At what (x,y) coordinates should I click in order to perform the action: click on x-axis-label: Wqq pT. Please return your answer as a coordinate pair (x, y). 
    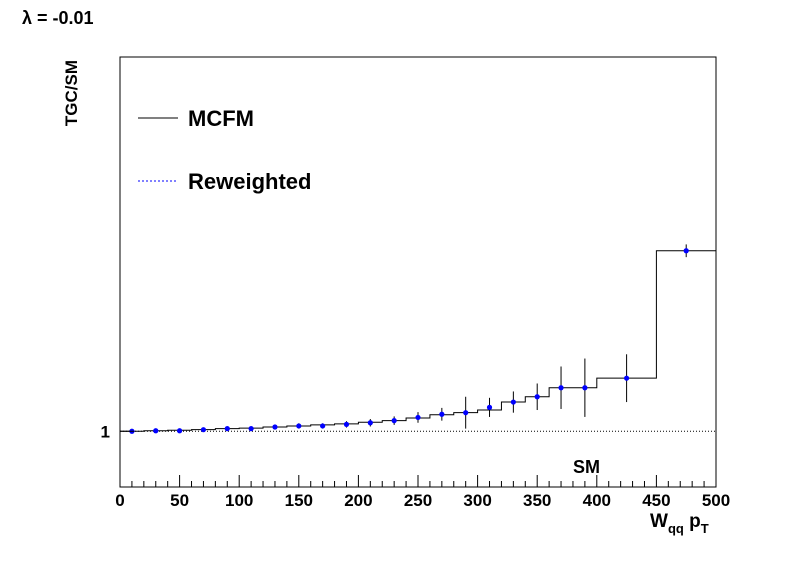
    Looking at the image, I should click on (679, 523).